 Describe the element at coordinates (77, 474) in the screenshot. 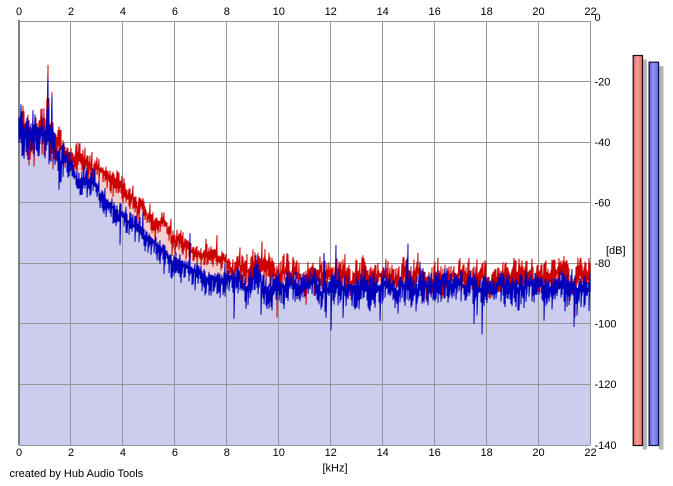

I see `svg-text: created by Hub Audio Tools` at that location.